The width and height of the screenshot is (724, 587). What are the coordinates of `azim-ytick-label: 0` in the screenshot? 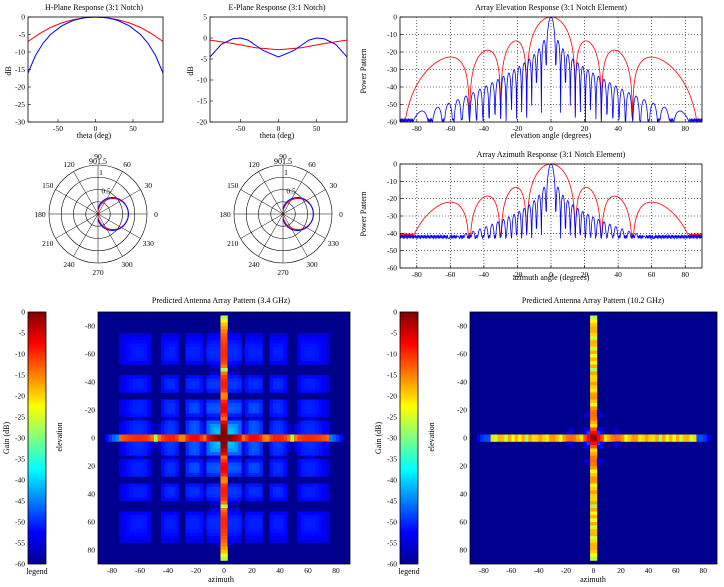 It's located at (395, 164).